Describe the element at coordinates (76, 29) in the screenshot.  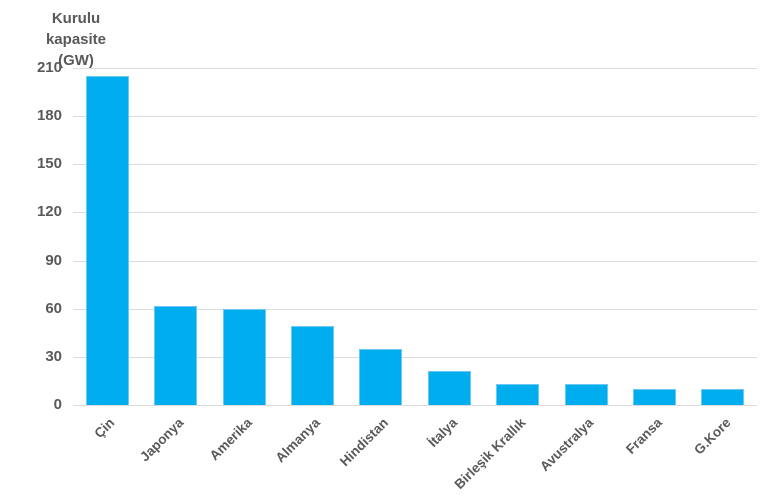
I see `y-axis-title-line1: Kurulu kapasite` at that location.